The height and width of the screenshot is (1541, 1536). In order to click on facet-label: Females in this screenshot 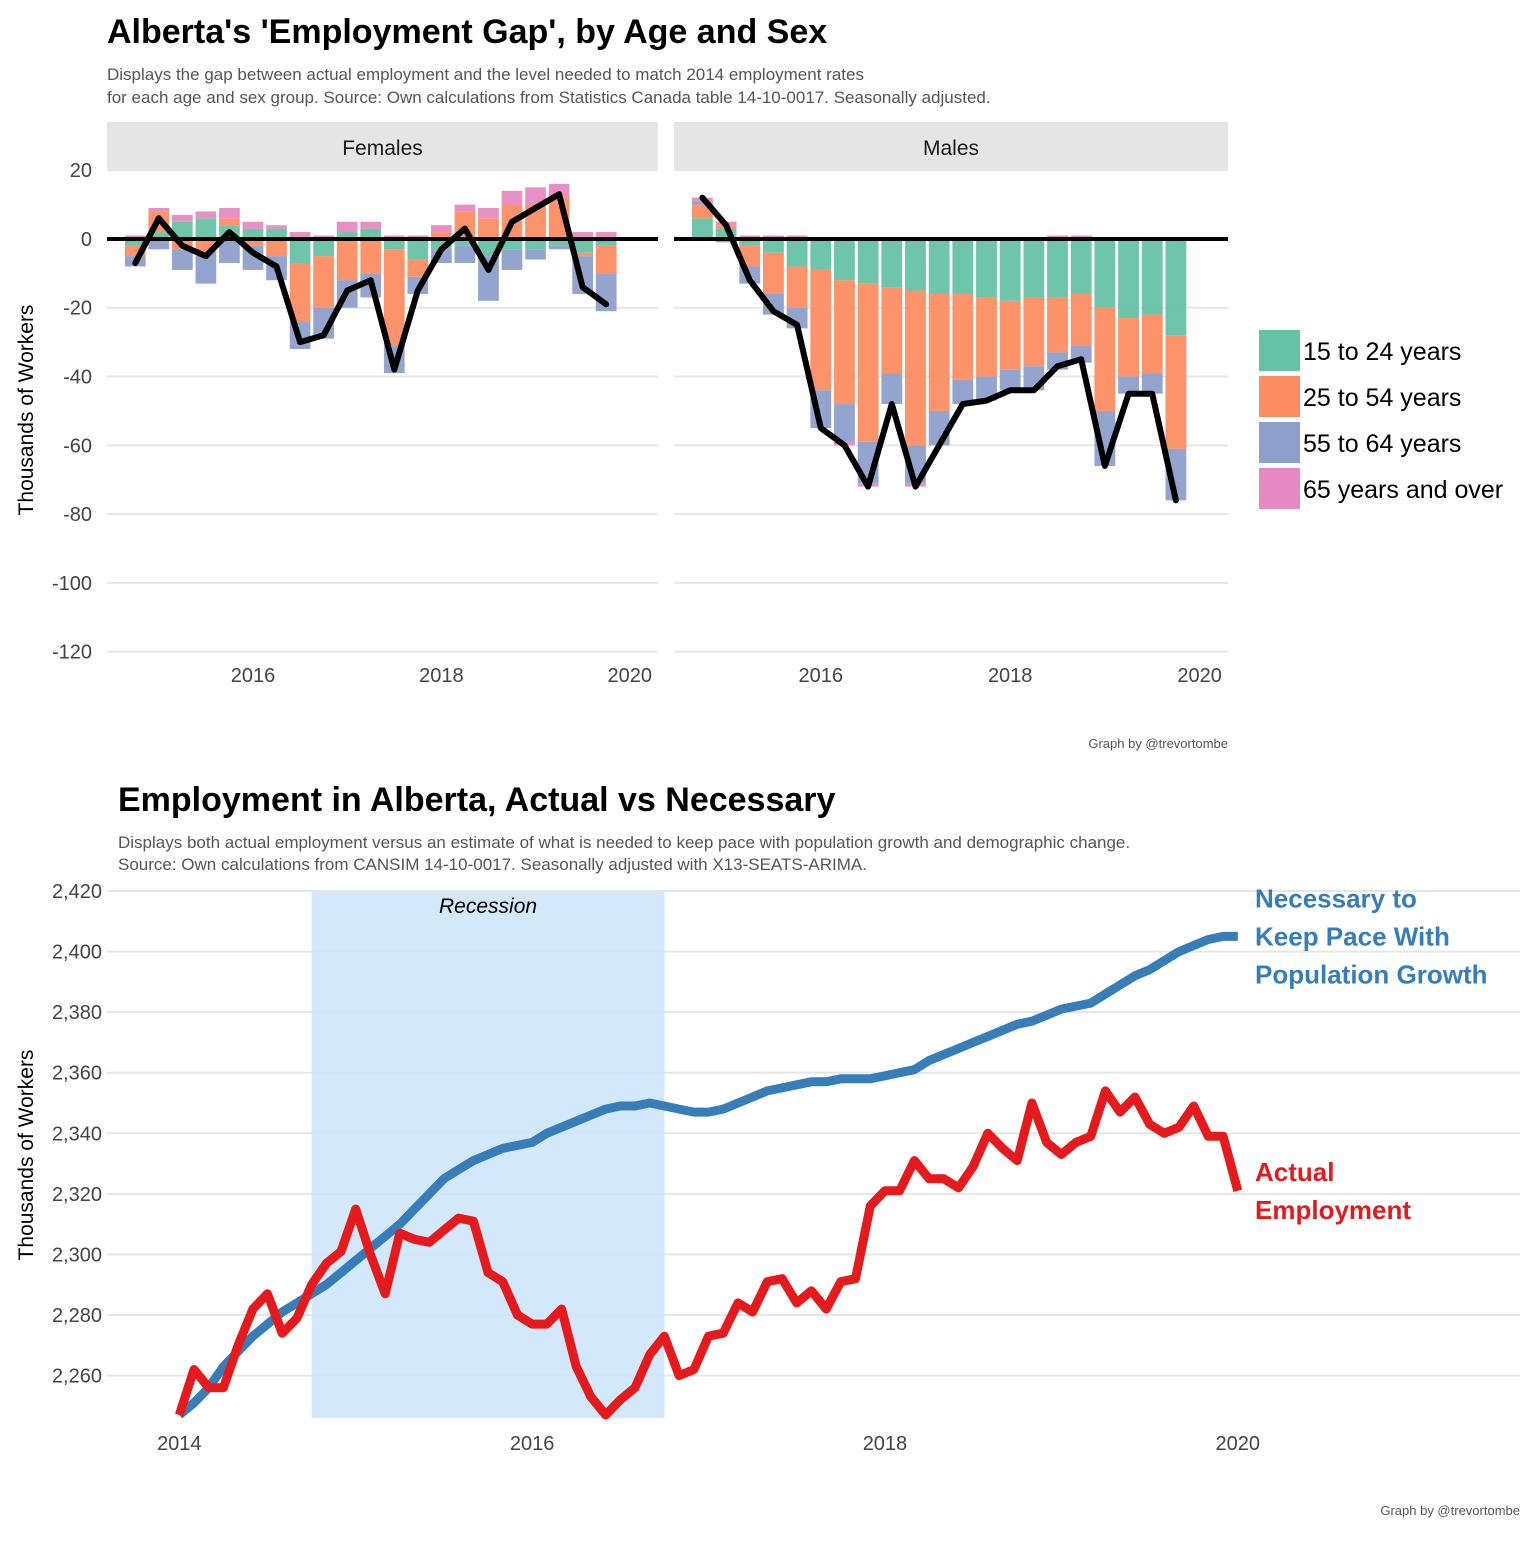, I will do `click(382, 148)`.